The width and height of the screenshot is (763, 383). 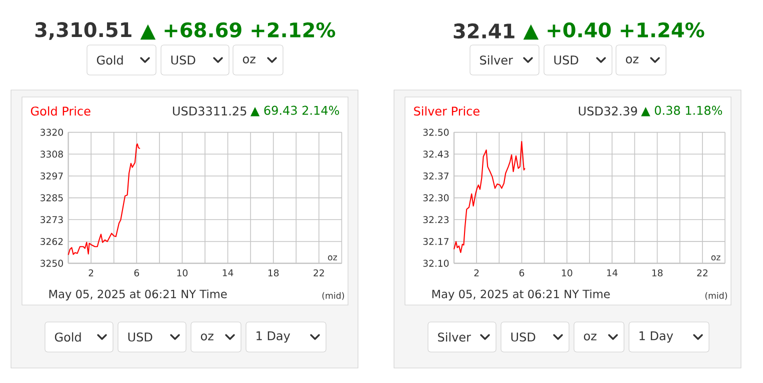 I want to click on chart-subtitle: USD32.39, so click(x=607, y=111).